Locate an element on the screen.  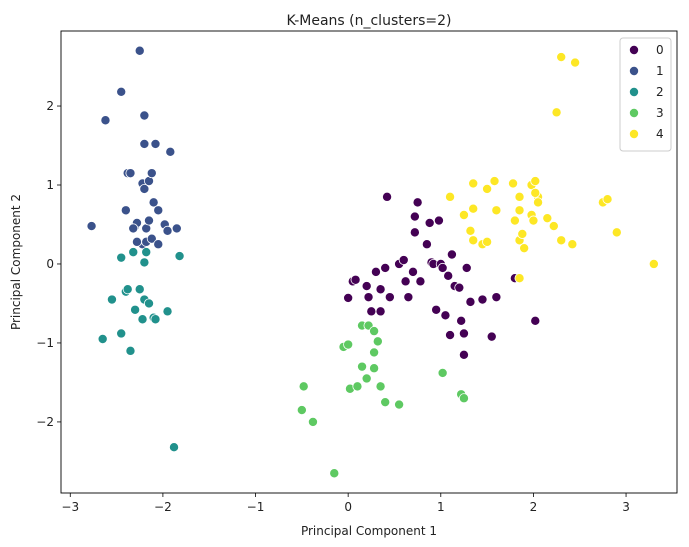
x-tick-label: −2 is located at coordinates (163, 507).